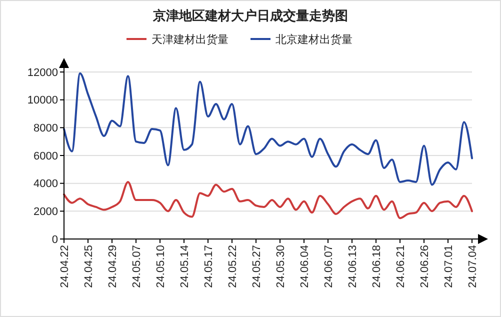 Image resolution: width=501 pixels, height=317 pixels. I want to click on y-tick-label: 10000, so click(42, 100).